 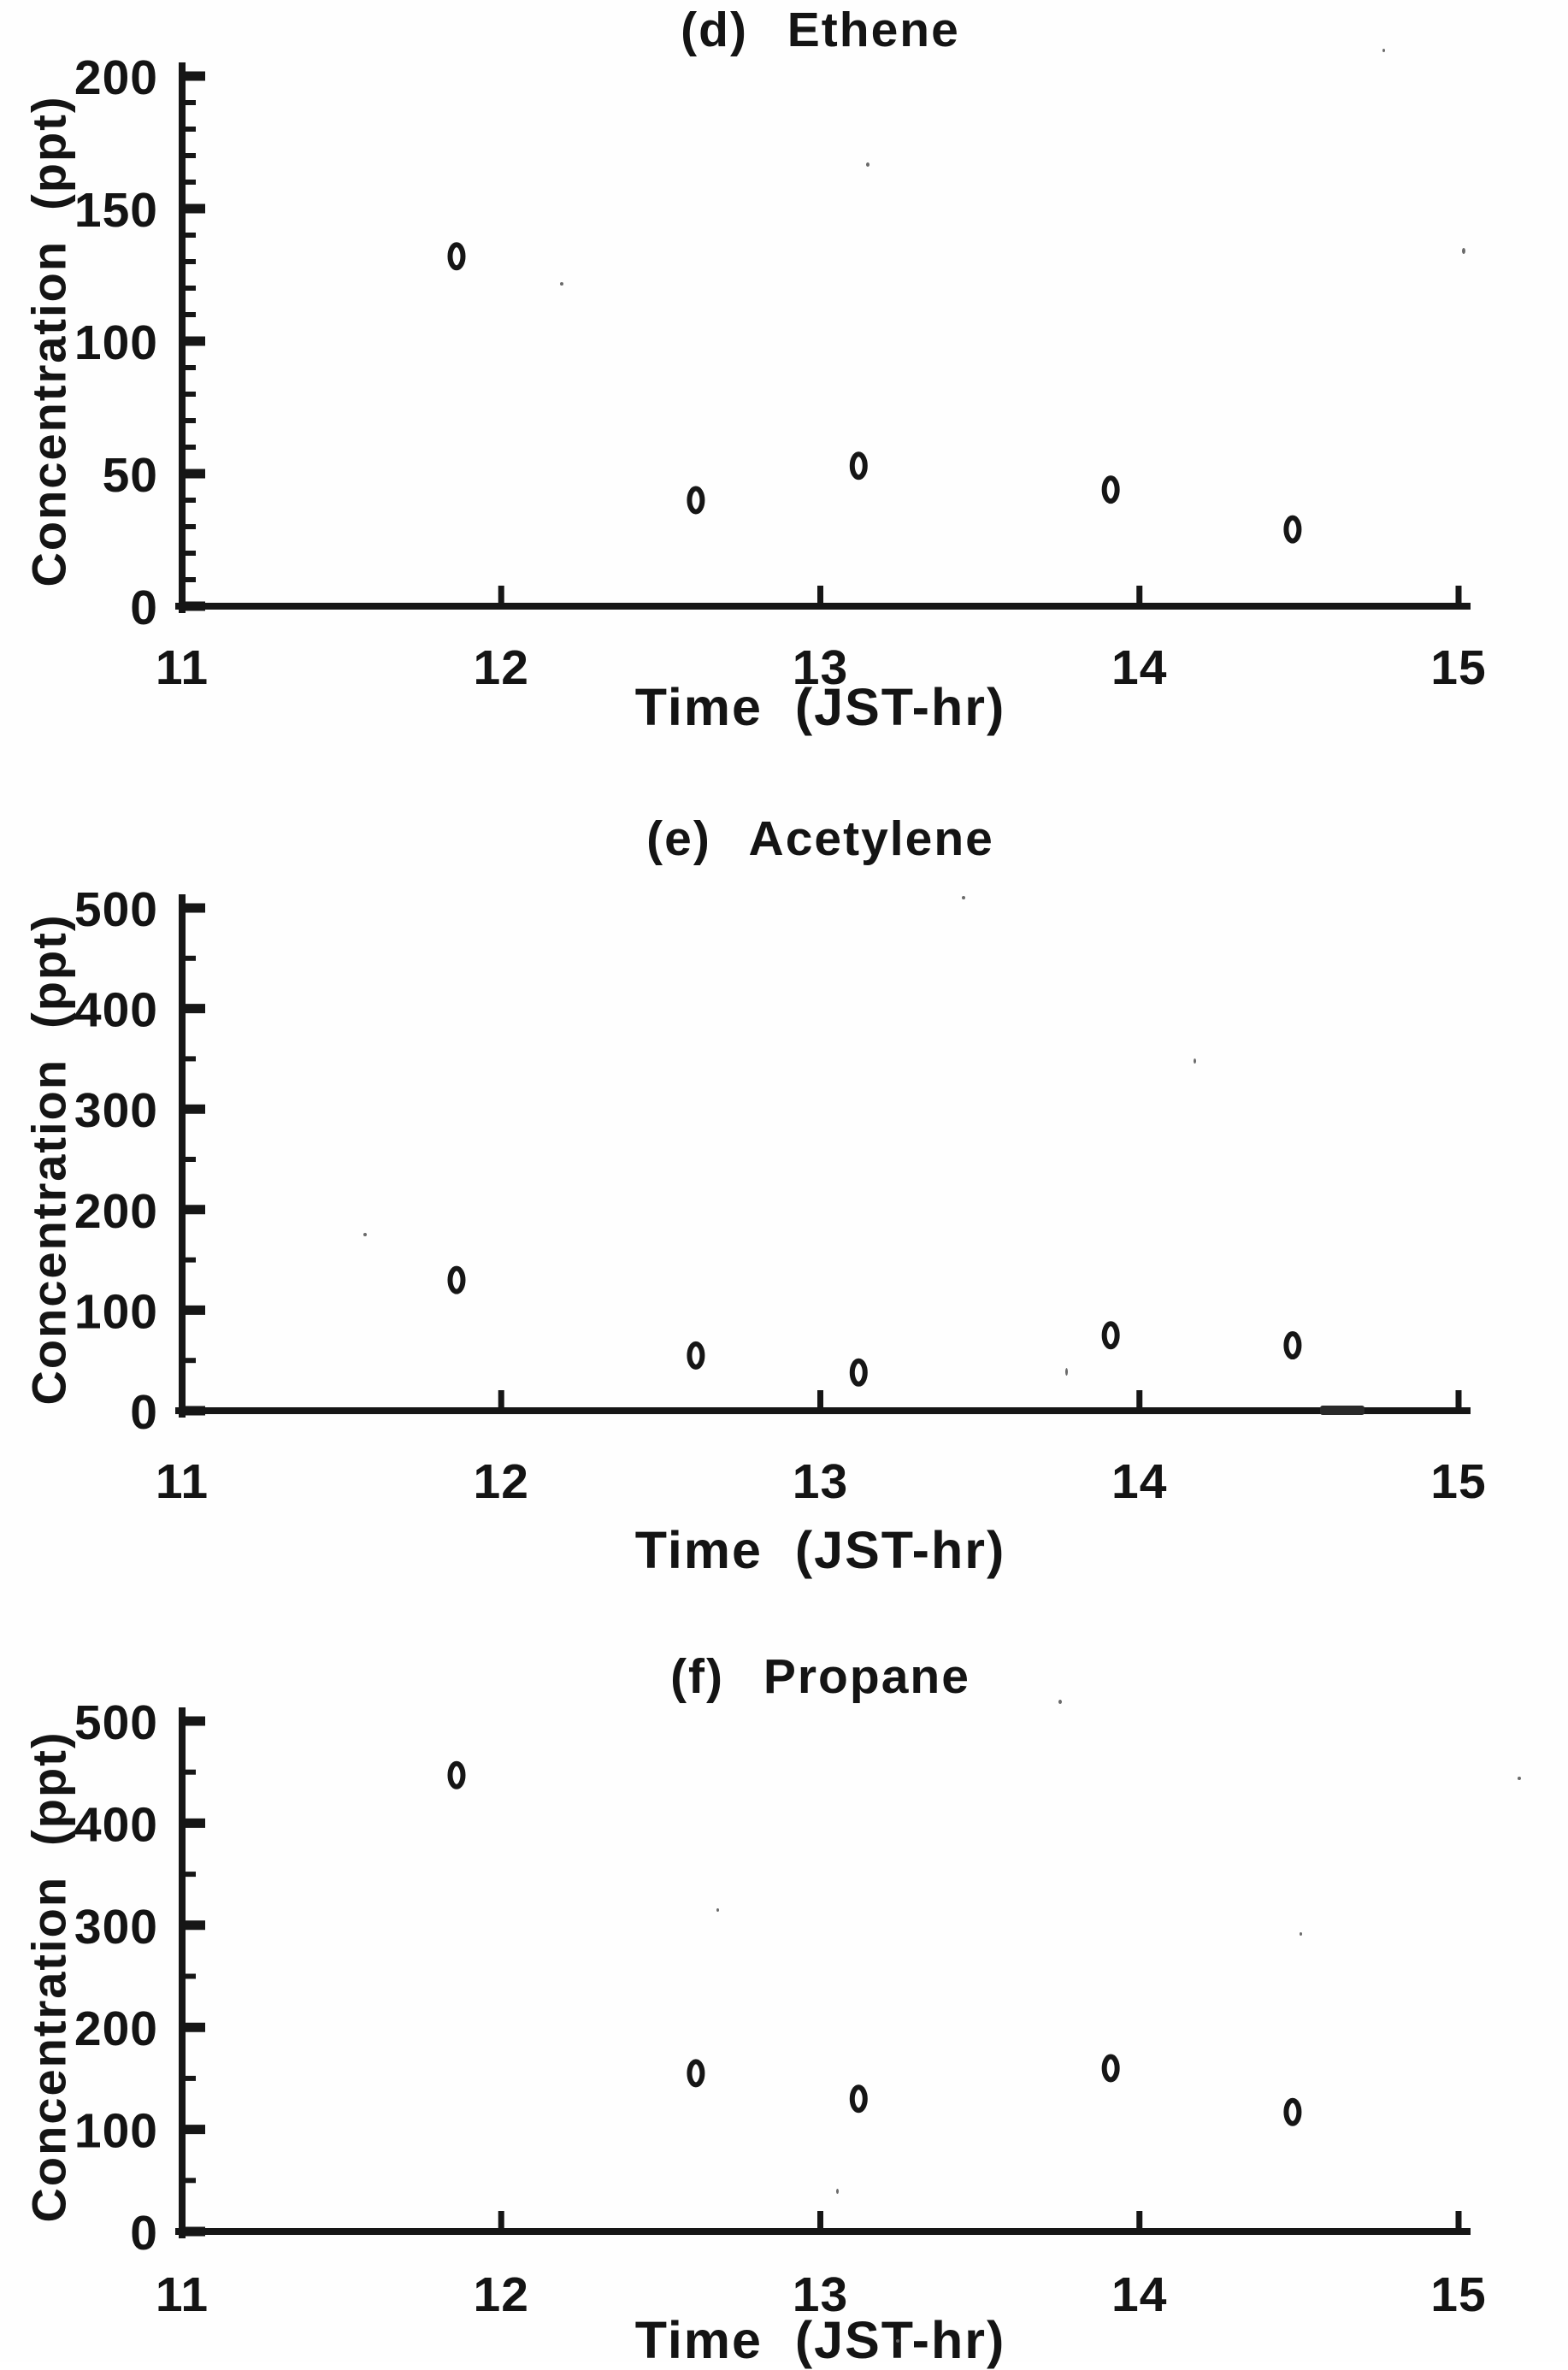 I want to click on chart-d-title: (d) Ethene, so click(x=820, y=30).